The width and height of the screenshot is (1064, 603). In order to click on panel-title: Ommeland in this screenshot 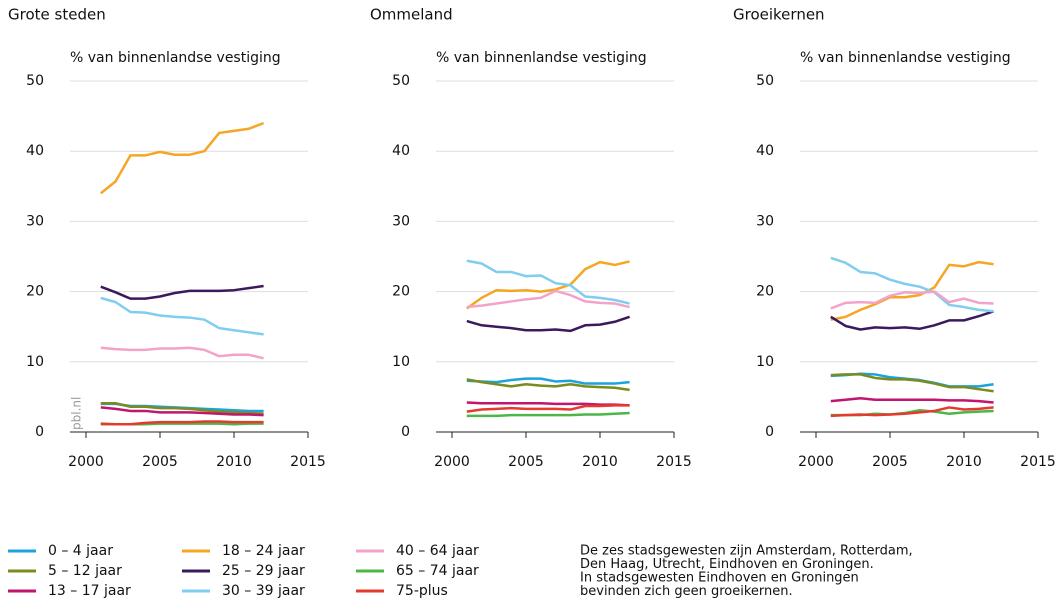, I will do `click(411, 15)`.